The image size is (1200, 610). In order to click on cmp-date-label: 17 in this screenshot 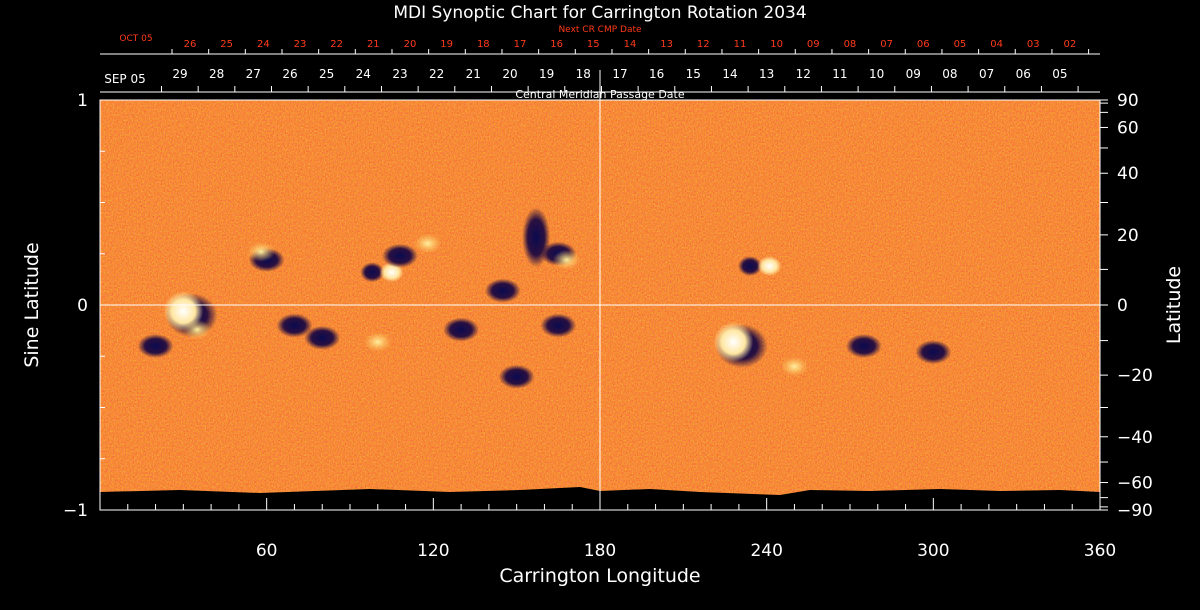, I will do `click(619, 74)`.